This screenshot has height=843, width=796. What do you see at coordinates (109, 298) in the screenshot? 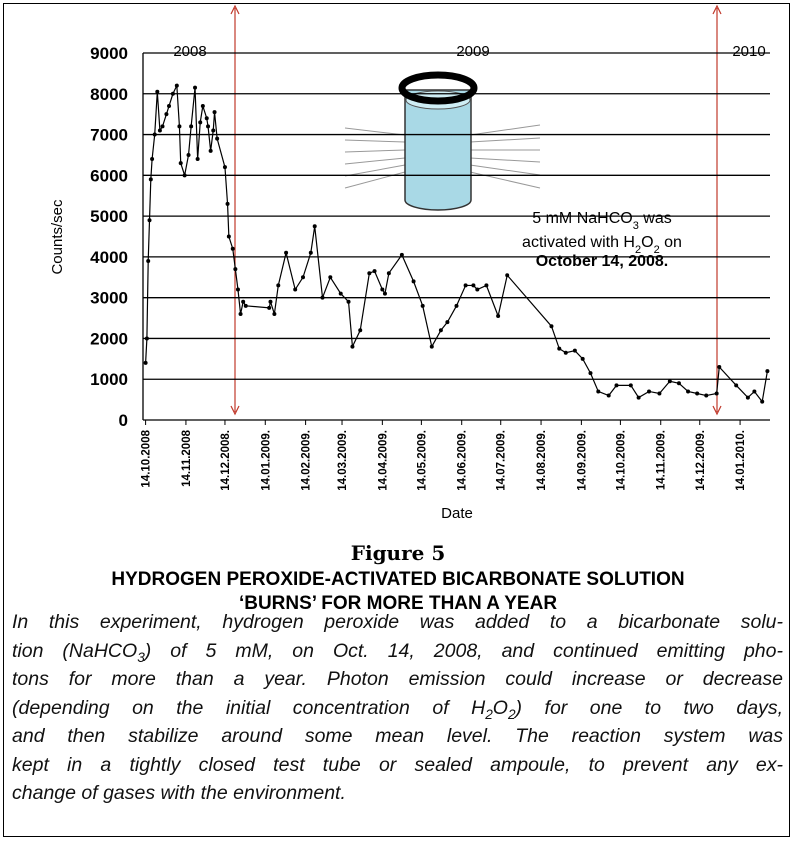
I see `y-tick-label: 3000` at bounding box center [109, 298].